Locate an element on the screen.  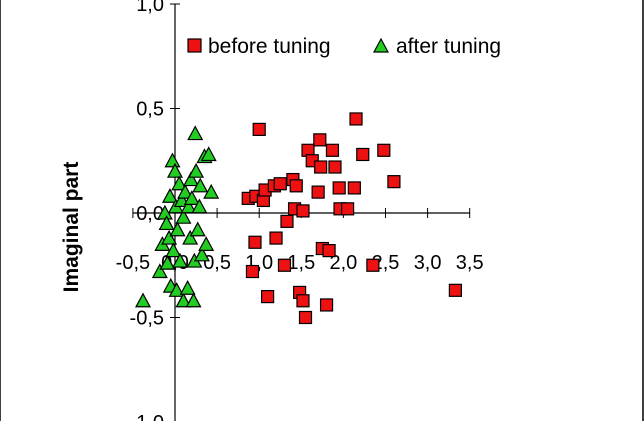
x-tick-labels: -0,50,00,51,01,52,02,53,03,5 is located at coordinates (300, 263).